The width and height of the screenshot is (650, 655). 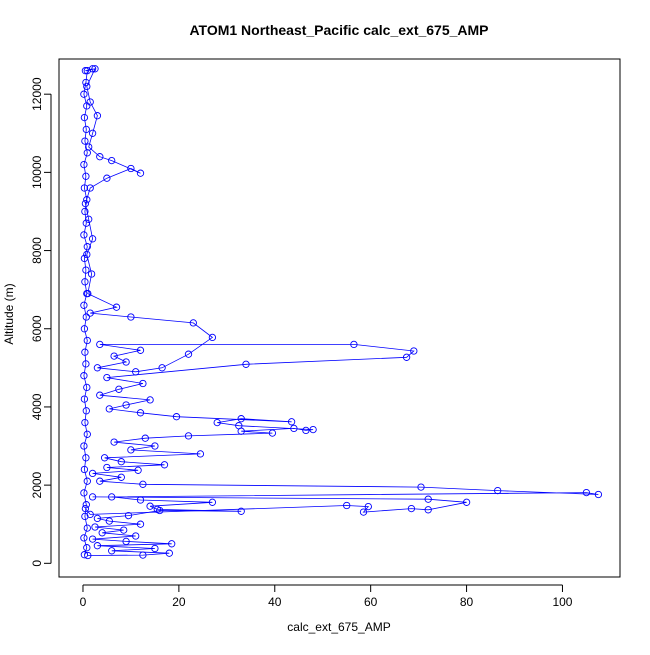 I want to click on y-tick-label: 10000, so click(x=37, y=172).